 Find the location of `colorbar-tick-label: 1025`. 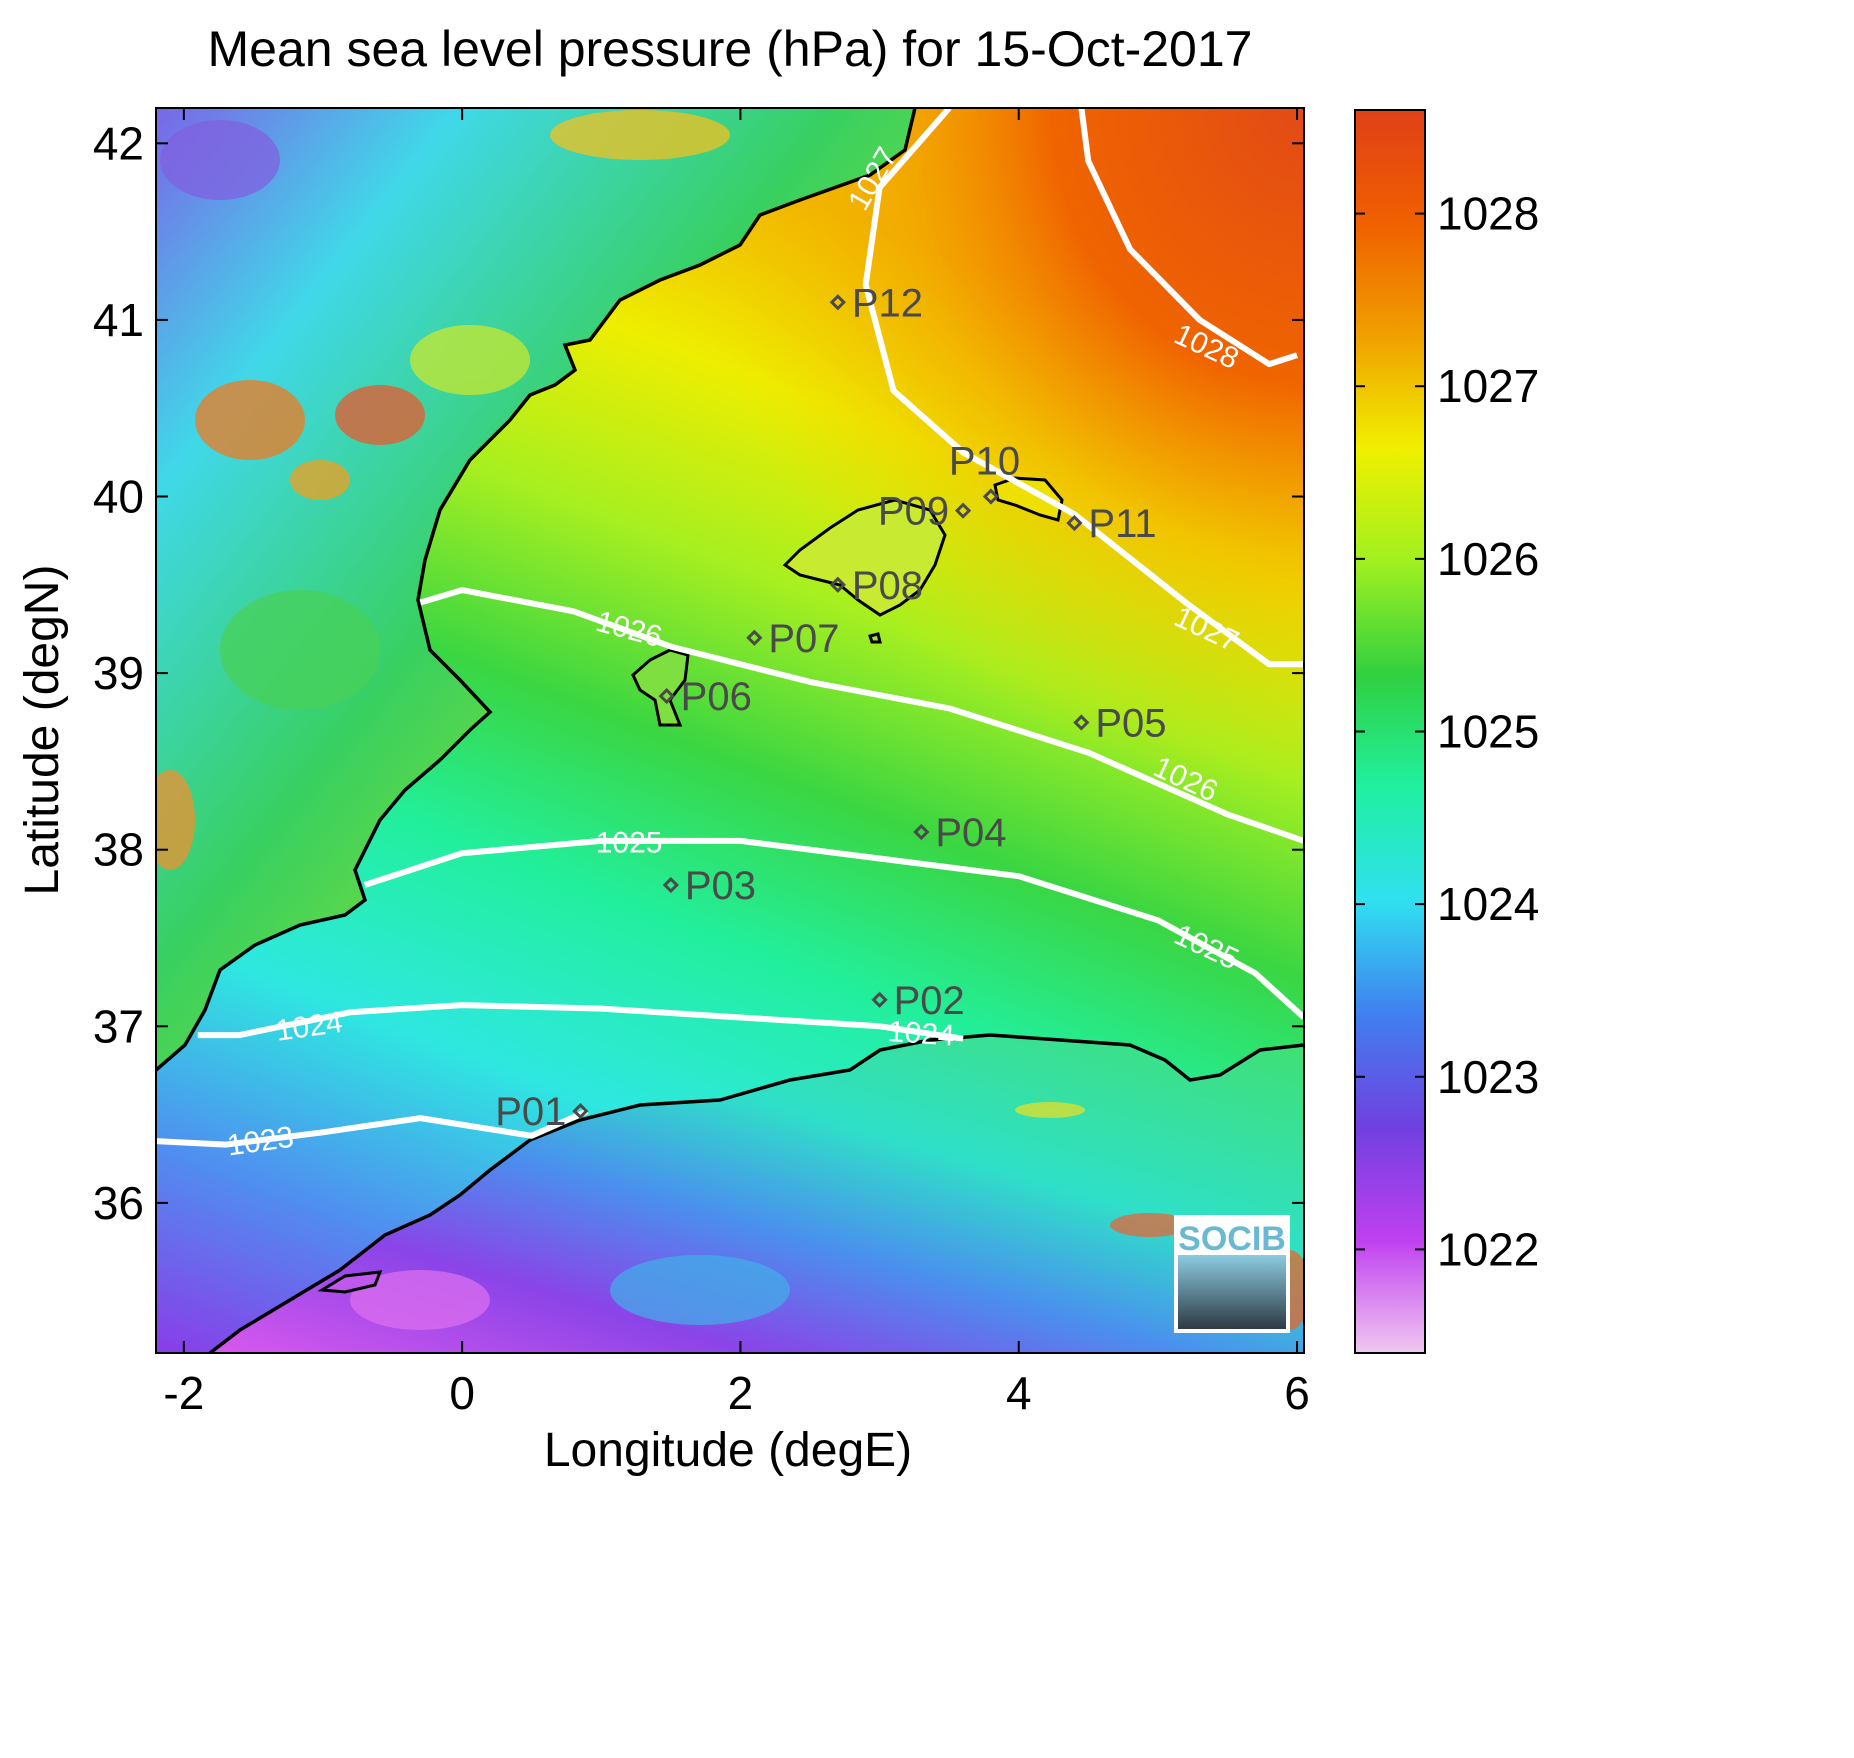

colorbar-tick-label: 1025 is located at coordinates (1488, 732).